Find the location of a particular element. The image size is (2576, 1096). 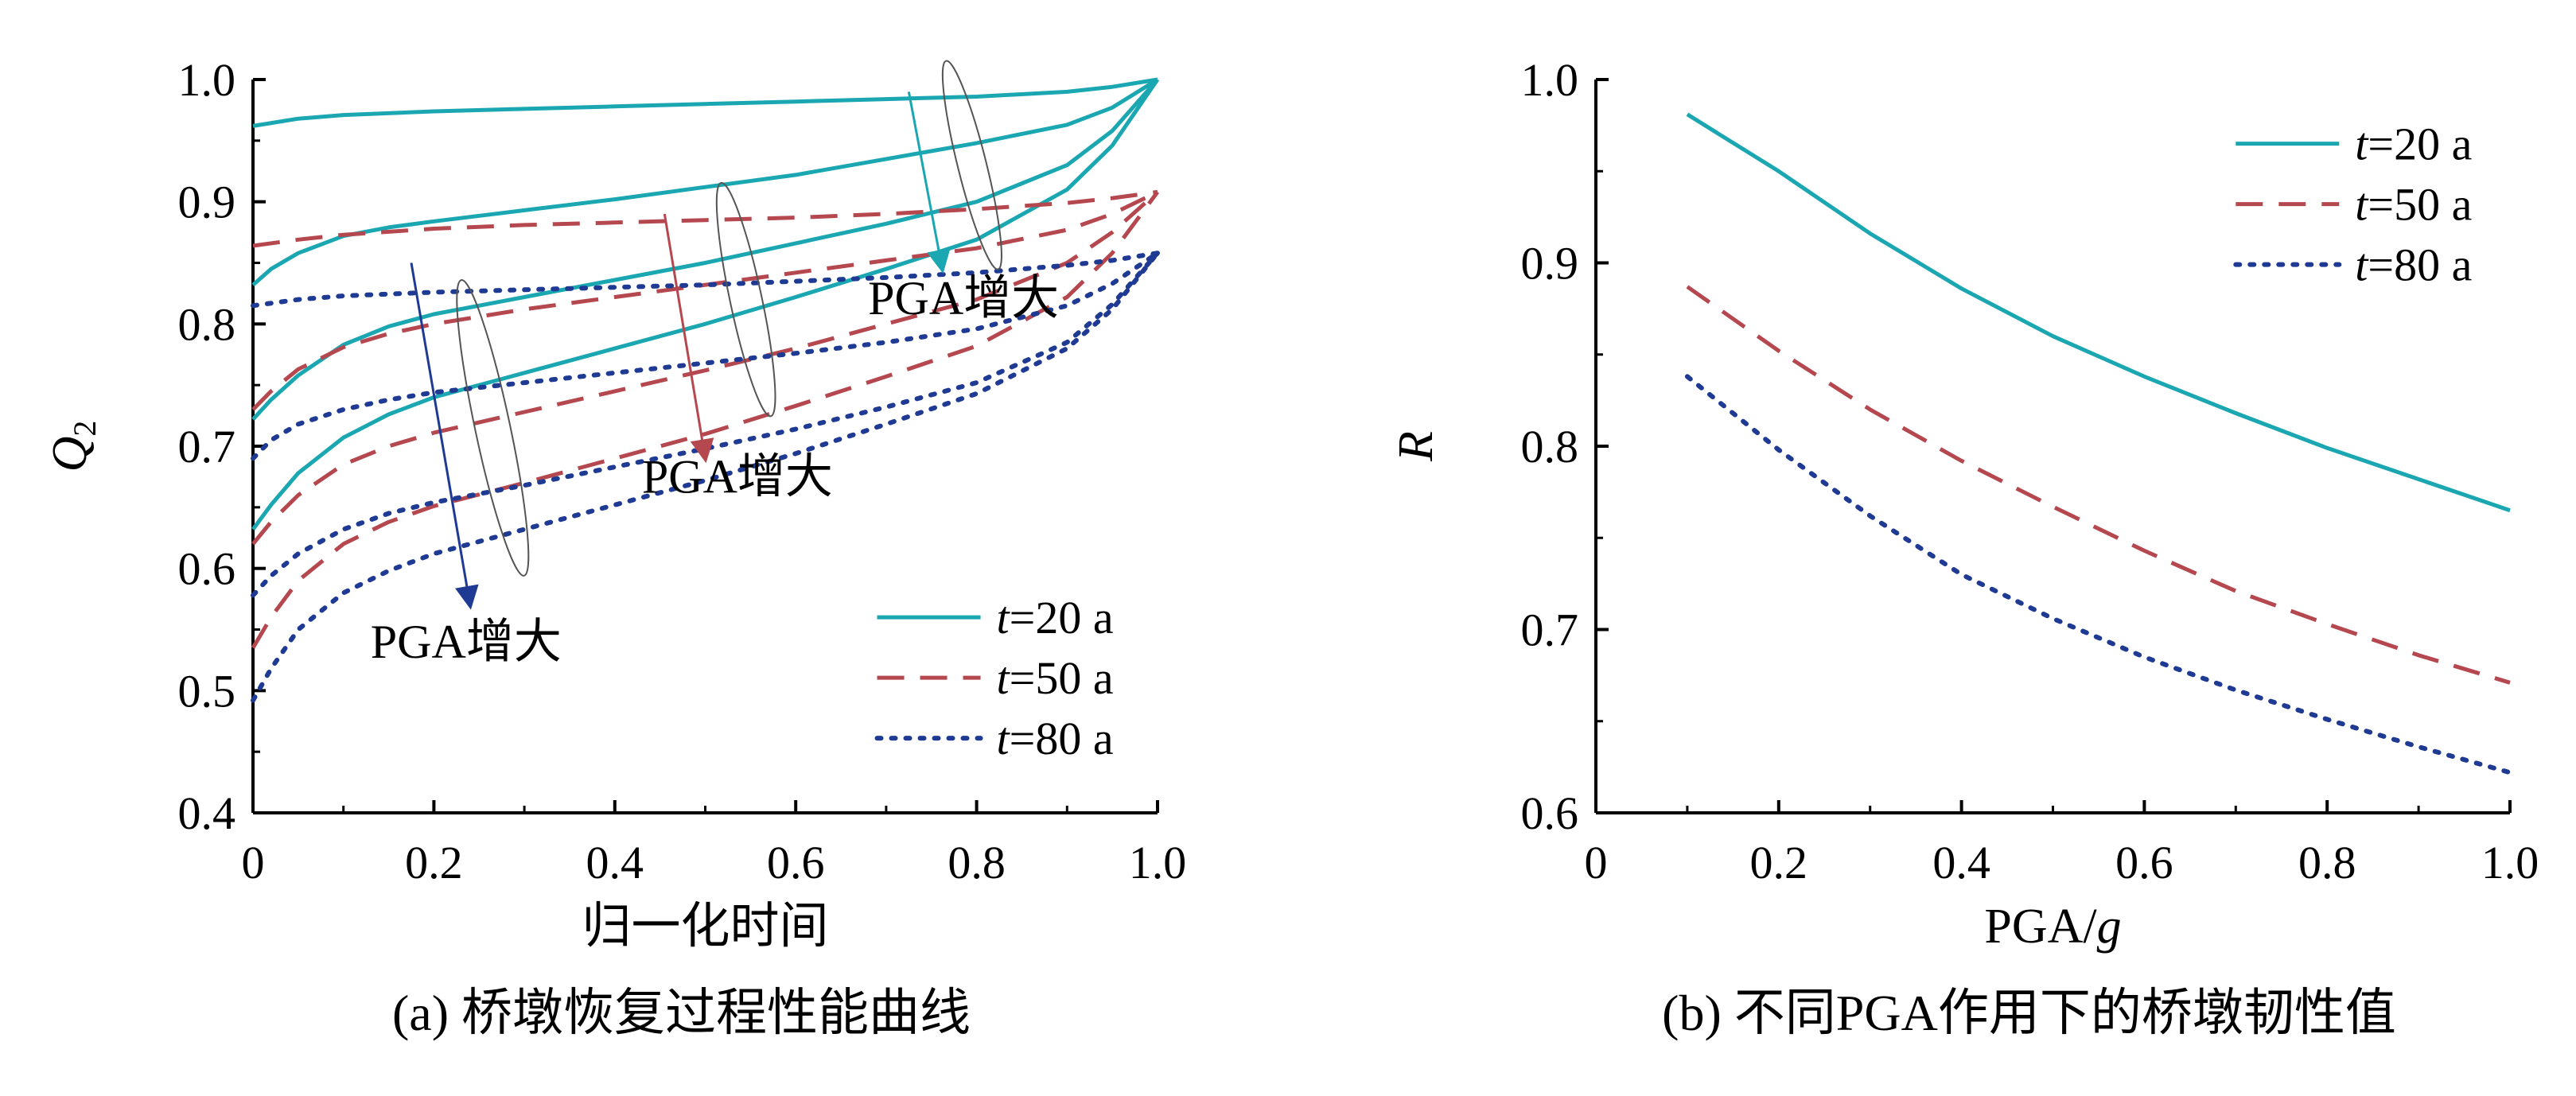

y-axis-label: R is located at coordinates (1416, 447).